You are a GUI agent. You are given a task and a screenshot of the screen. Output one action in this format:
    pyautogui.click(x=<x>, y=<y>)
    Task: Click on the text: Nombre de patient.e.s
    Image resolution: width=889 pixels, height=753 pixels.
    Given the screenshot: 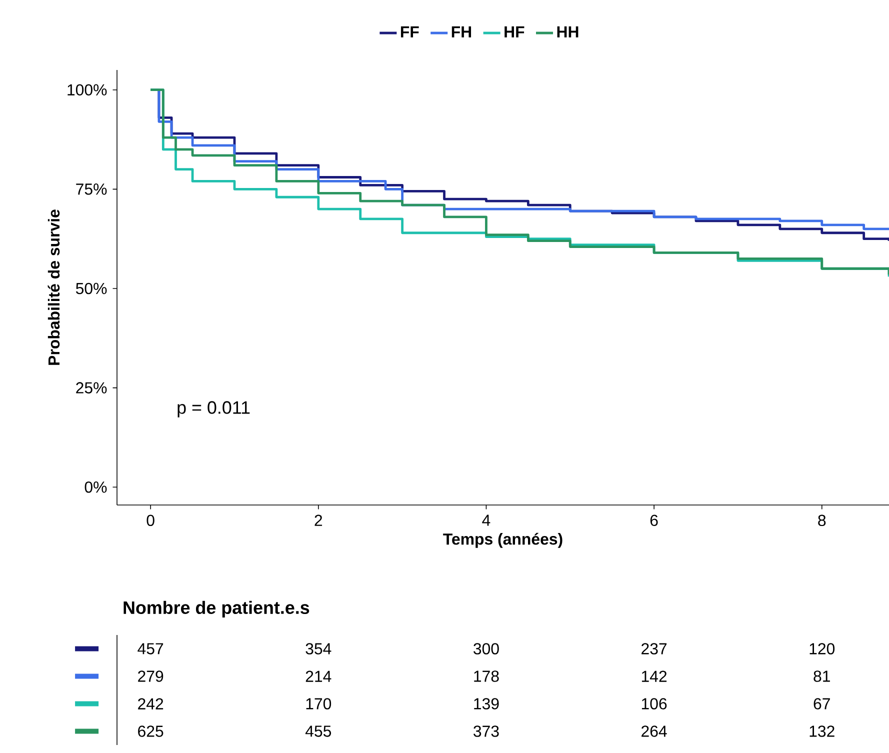 What is the action you would take?
    pyautogui.click(x=217, y=609)
    